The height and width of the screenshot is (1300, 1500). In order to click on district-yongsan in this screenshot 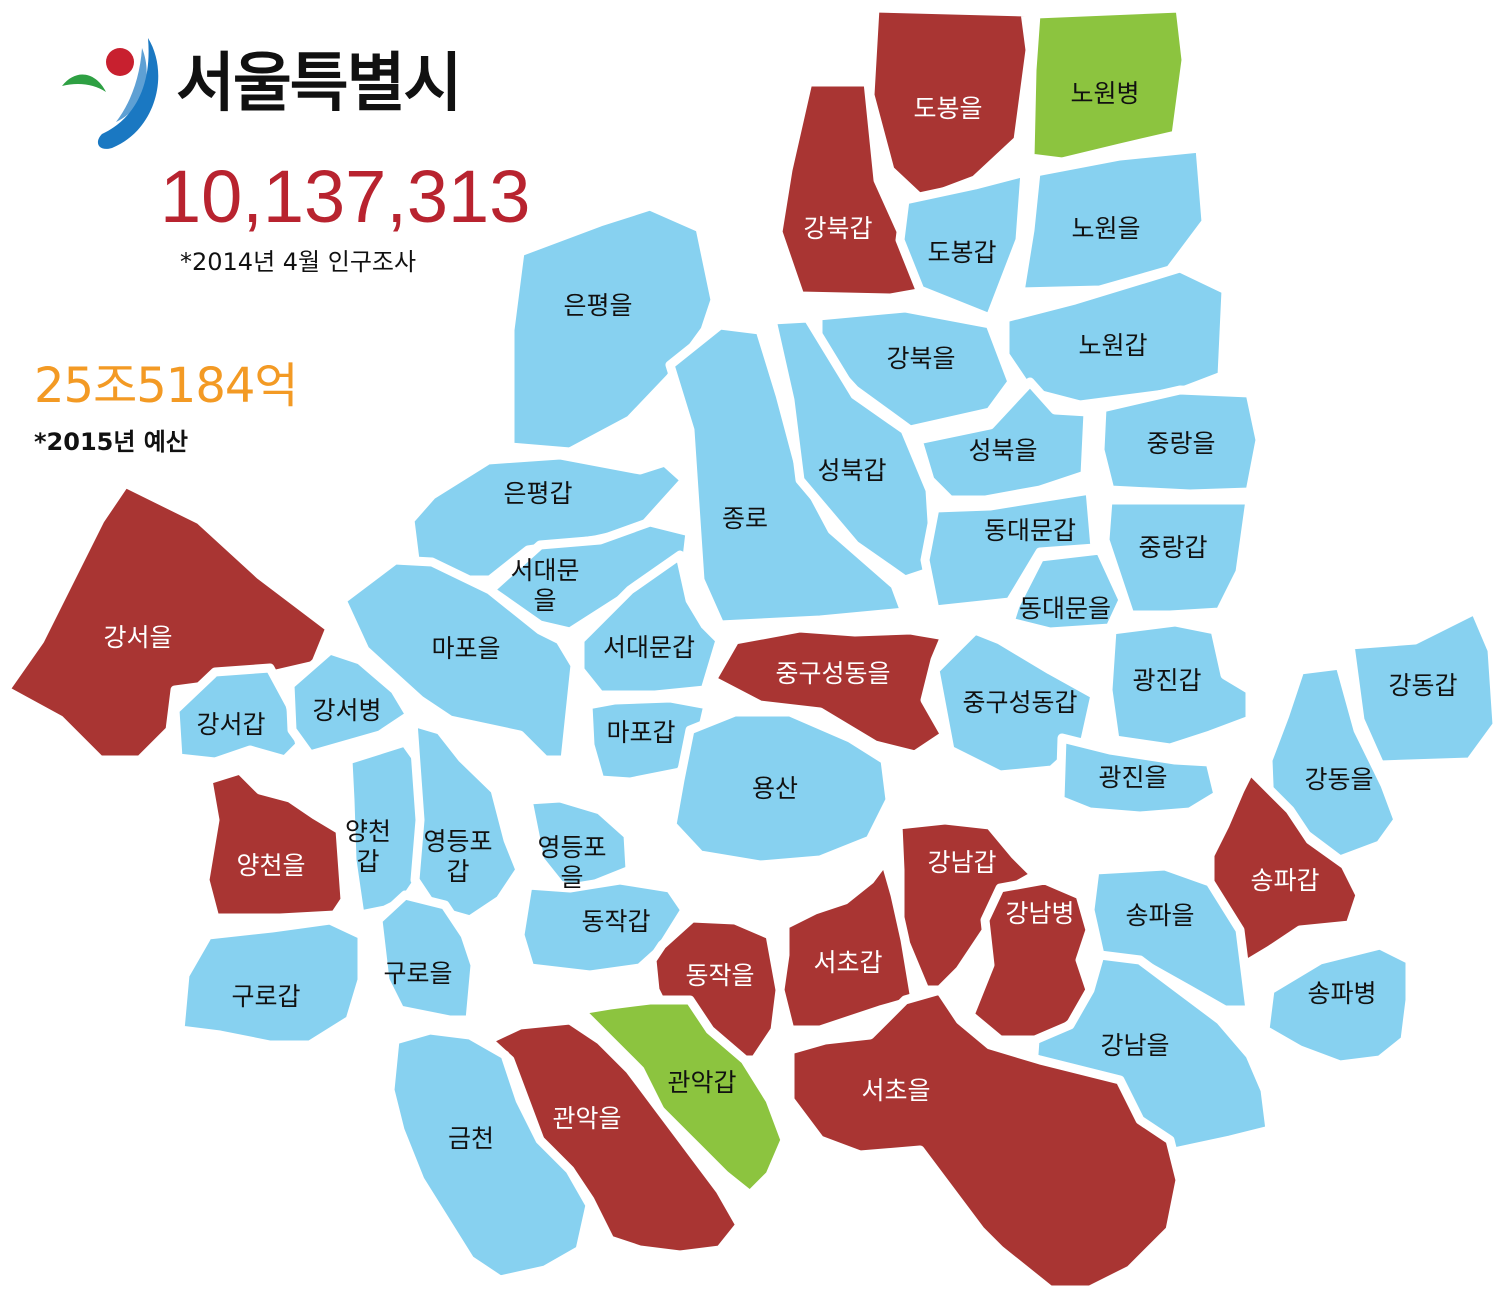, I will do `click(781, 788)`.